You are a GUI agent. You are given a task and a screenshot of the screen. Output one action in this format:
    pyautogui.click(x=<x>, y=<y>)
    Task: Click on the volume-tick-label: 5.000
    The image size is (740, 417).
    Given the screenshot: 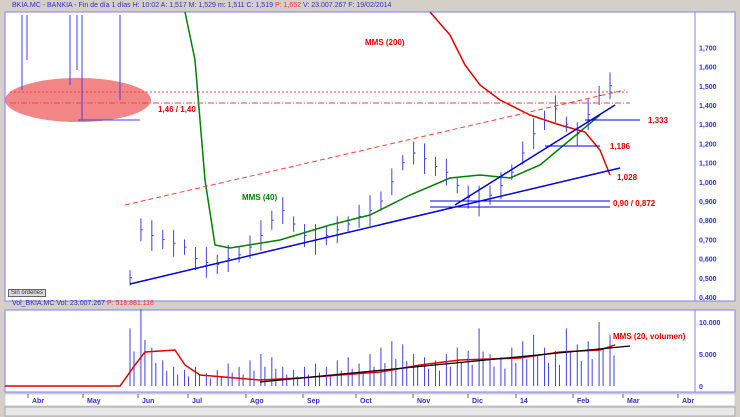 What is the action you would take?
    pyautogui.click(x=708, y=355)
    